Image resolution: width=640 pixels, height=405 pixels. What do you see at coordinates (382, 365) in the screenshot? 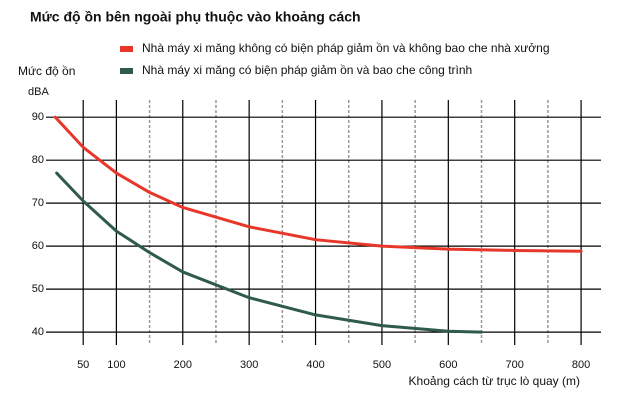
I see `x-tick-label: 500` at bounding box center [382, 365].